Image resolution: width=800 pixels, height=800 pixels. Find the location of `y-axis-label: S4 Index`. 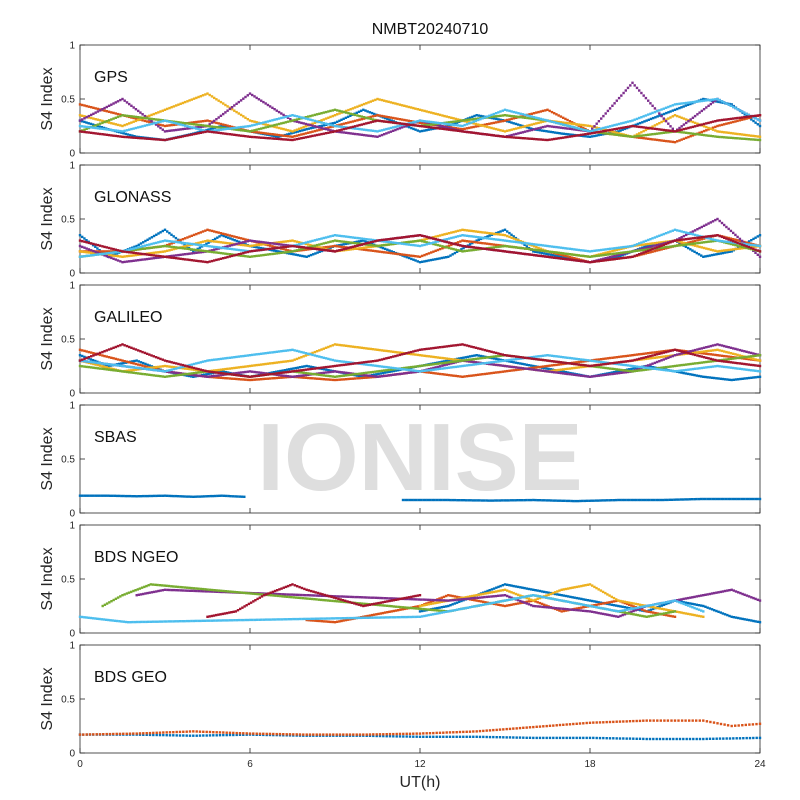

y-axis-label: S4 Index is located at coordinates (47, 338).